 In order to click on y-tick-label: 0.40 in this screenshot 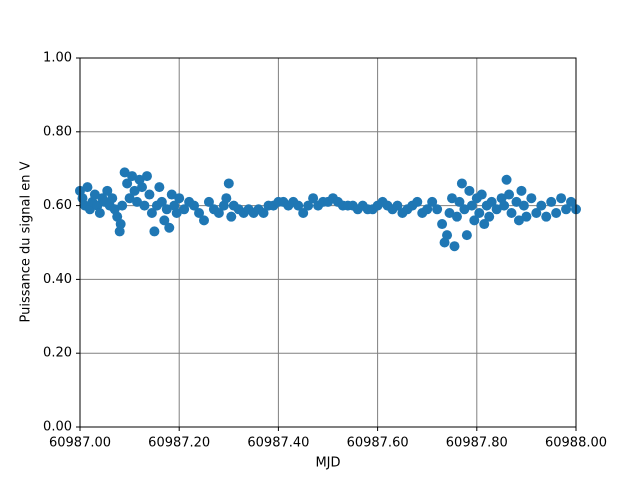, I will do `click(57, 279)`.